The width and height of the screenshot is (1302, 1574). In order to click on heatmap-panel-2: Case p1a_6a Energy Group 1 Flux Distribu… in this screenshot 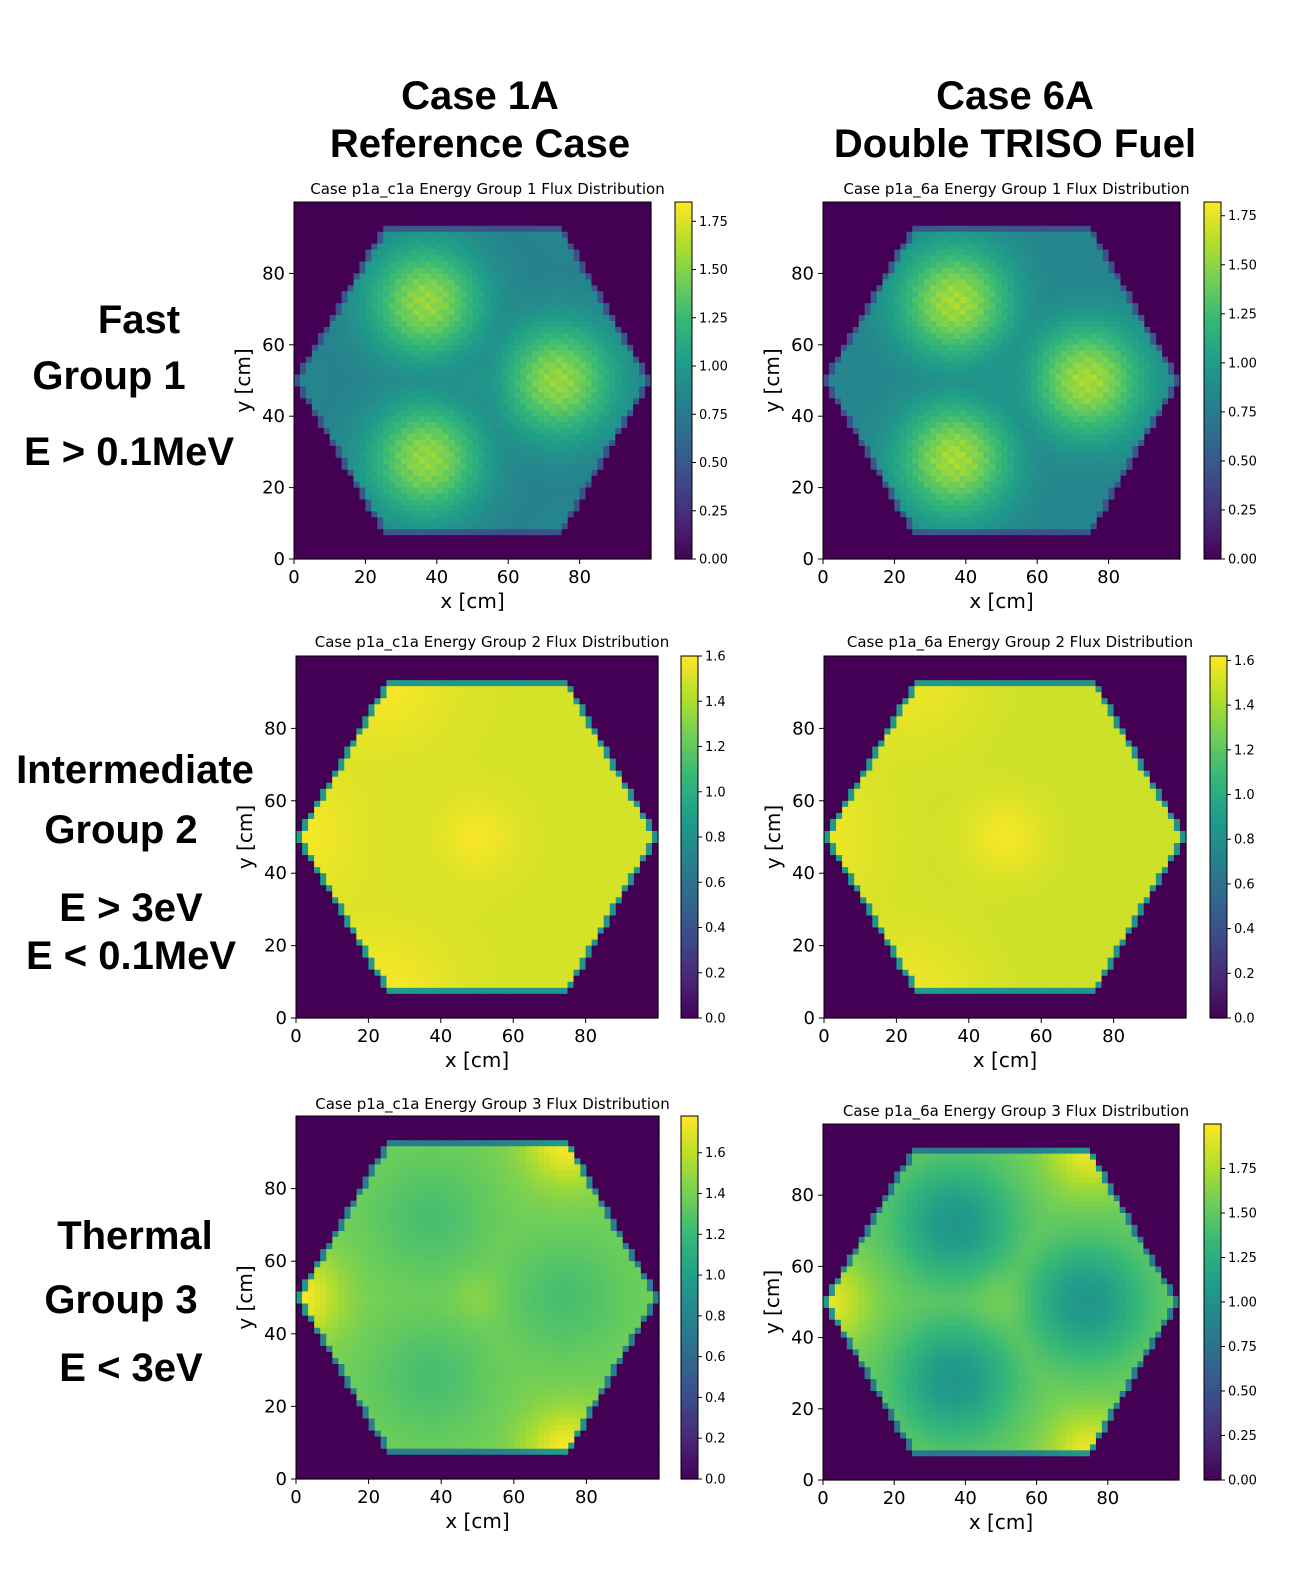, I will do `click(1008, 396)`.